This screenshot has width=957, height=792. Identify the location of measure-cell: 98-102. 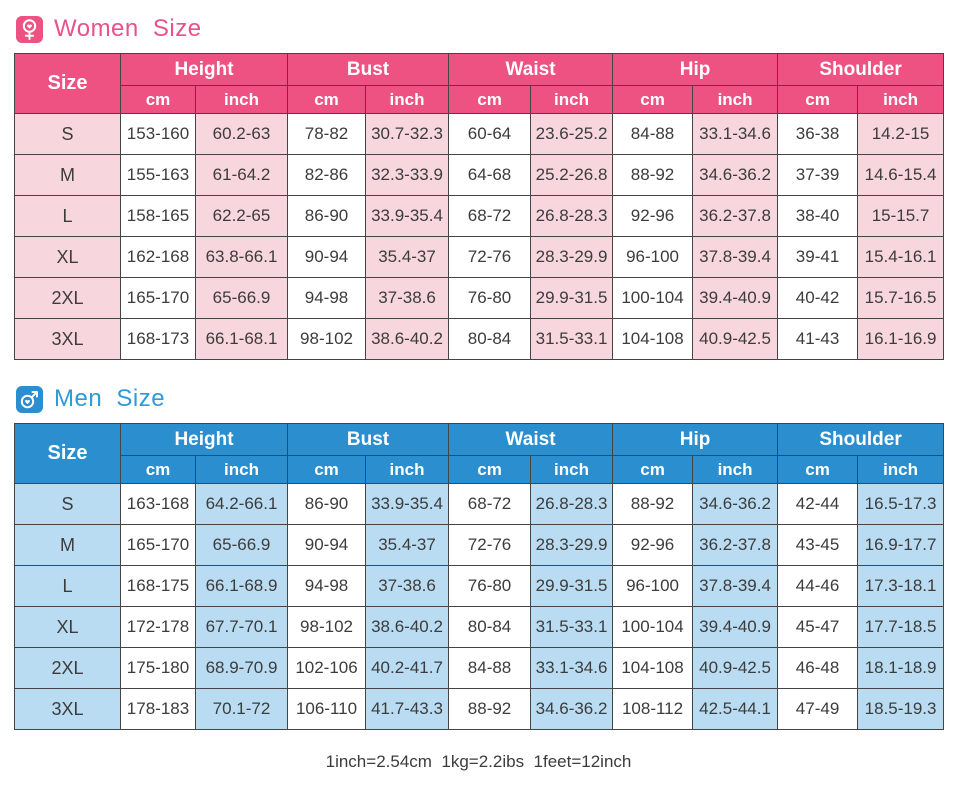
(327, 339).